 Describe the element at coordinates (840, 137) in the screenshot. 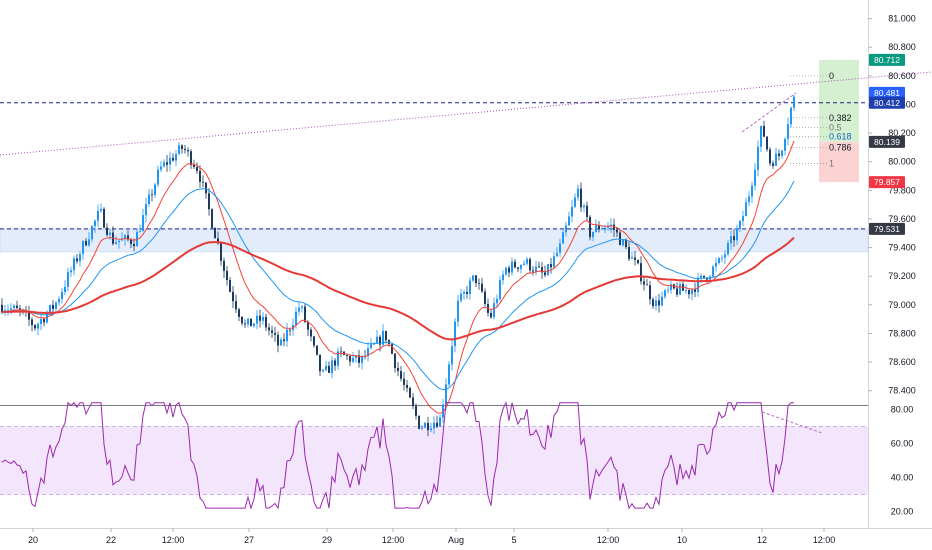

I see `fib-level-label: 0.618` at that location.